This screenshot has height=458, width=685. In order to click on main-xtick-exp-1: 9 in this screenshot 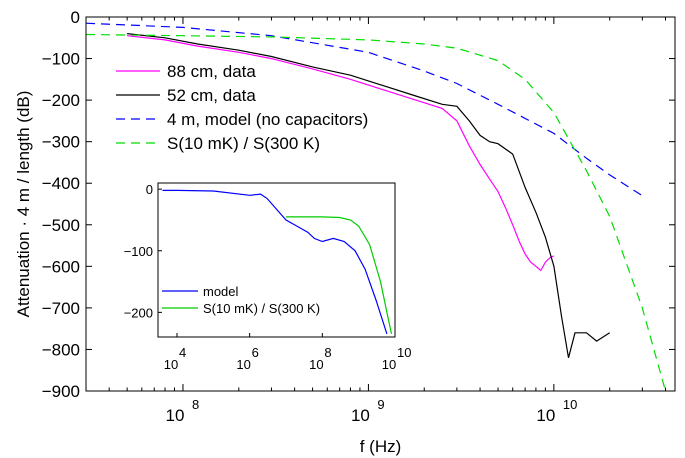, I will do `click(380, 404)`.